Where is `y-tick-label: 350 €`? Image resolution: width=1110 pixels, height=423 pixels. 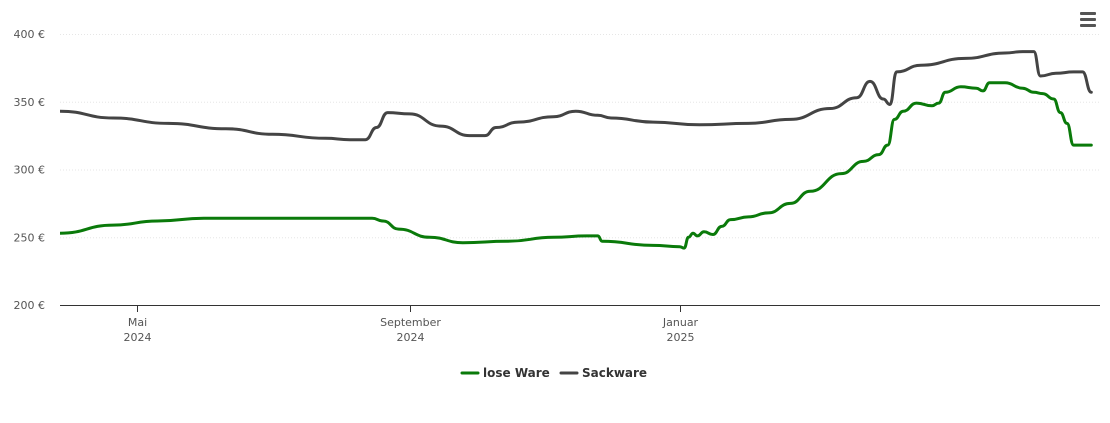 y-tick-label: 350 € is located at coordinates (30, 102).